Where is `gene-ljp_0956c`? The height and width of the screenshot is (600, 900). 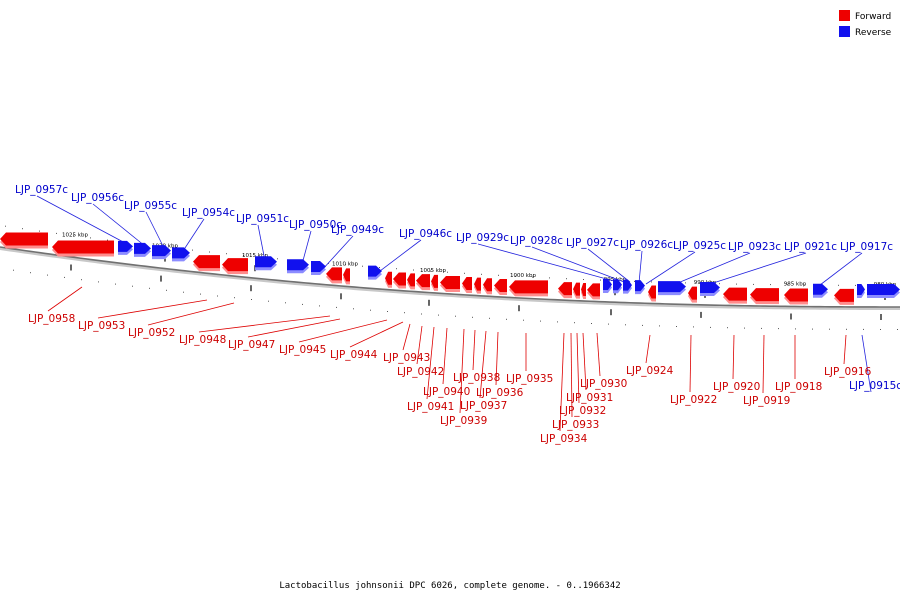
gene-ljp_0956c is located at coordinates (142, 249).